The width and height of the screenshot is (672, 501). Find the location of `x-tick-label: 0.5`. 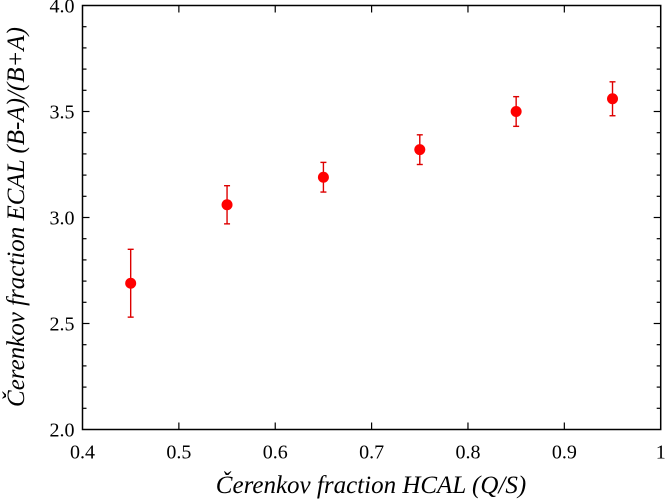

x-tick-label: 0.5 is located at coordinates (178, 453).